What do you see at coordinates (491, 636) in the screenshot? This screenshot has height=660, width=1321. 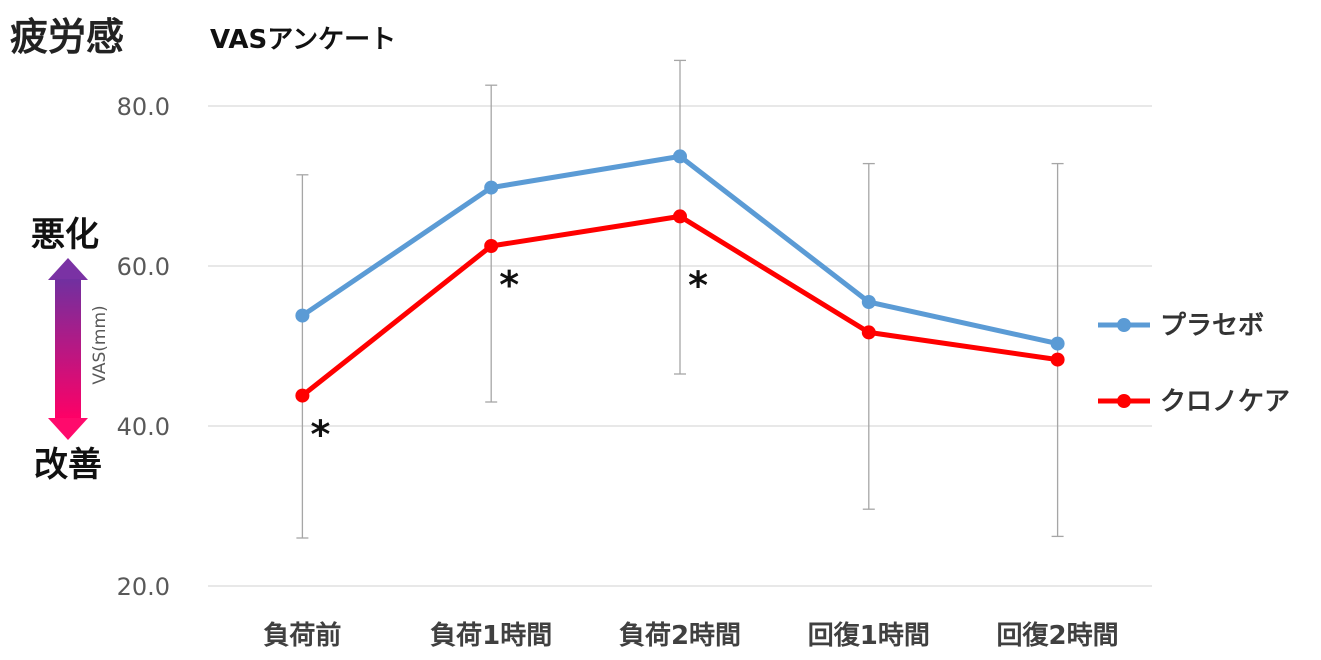 I see `x-category-label: 負荷1時間` at bounding box center [491, 636].